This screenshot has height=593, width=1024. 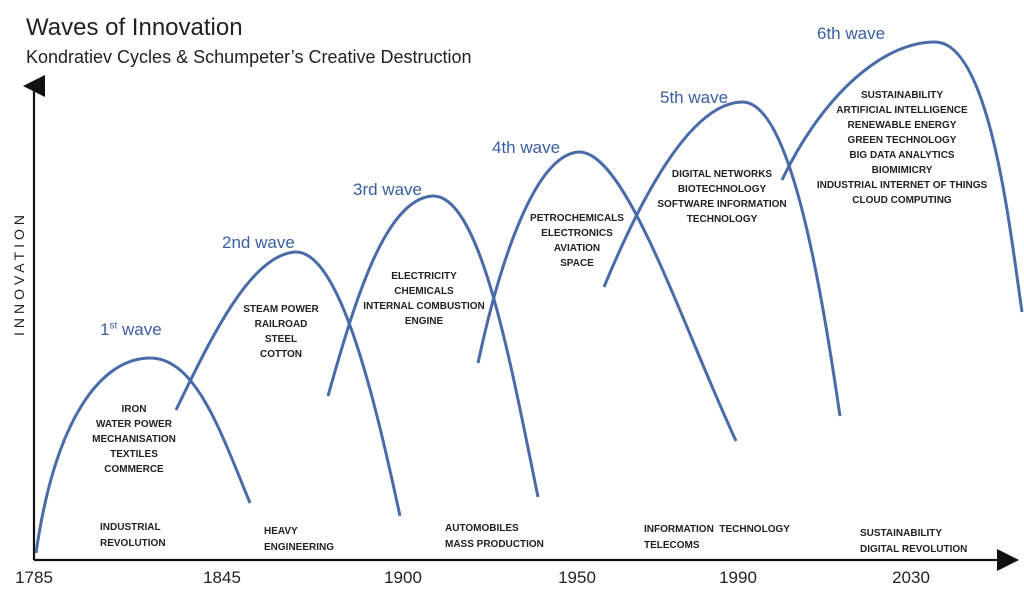 I want to click on x-tick-1845: 1845, so click(x=222, y=577).